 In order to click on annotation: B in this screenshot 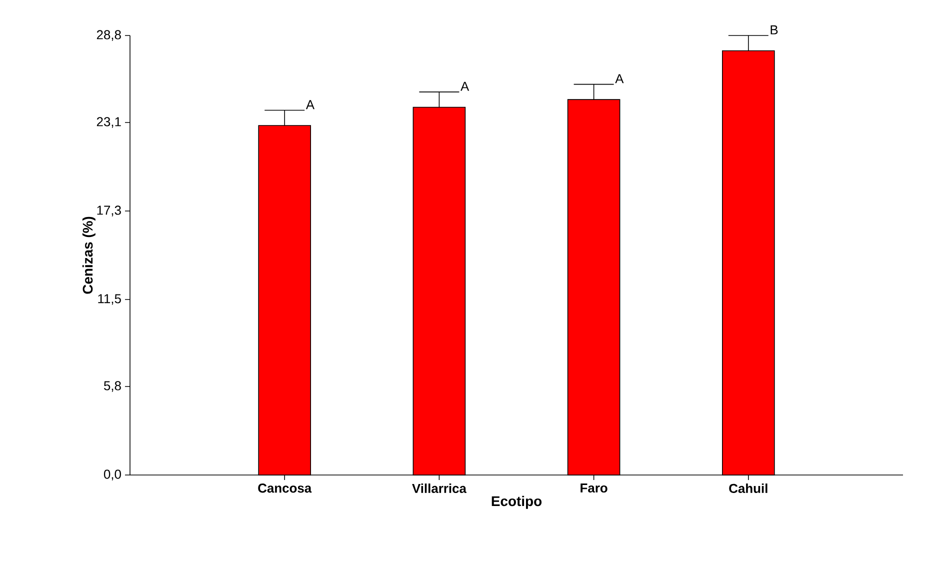, I will do `click(774, 29)`.